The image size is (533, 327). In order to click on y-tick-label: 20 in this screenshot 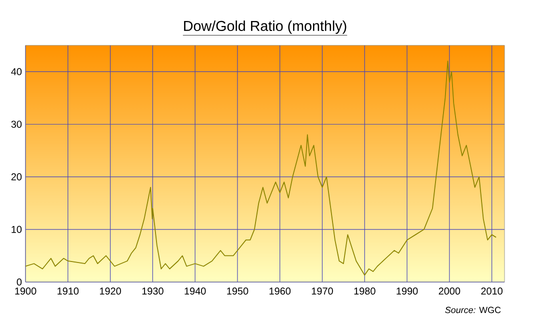, I will do `click(16, 176)`.